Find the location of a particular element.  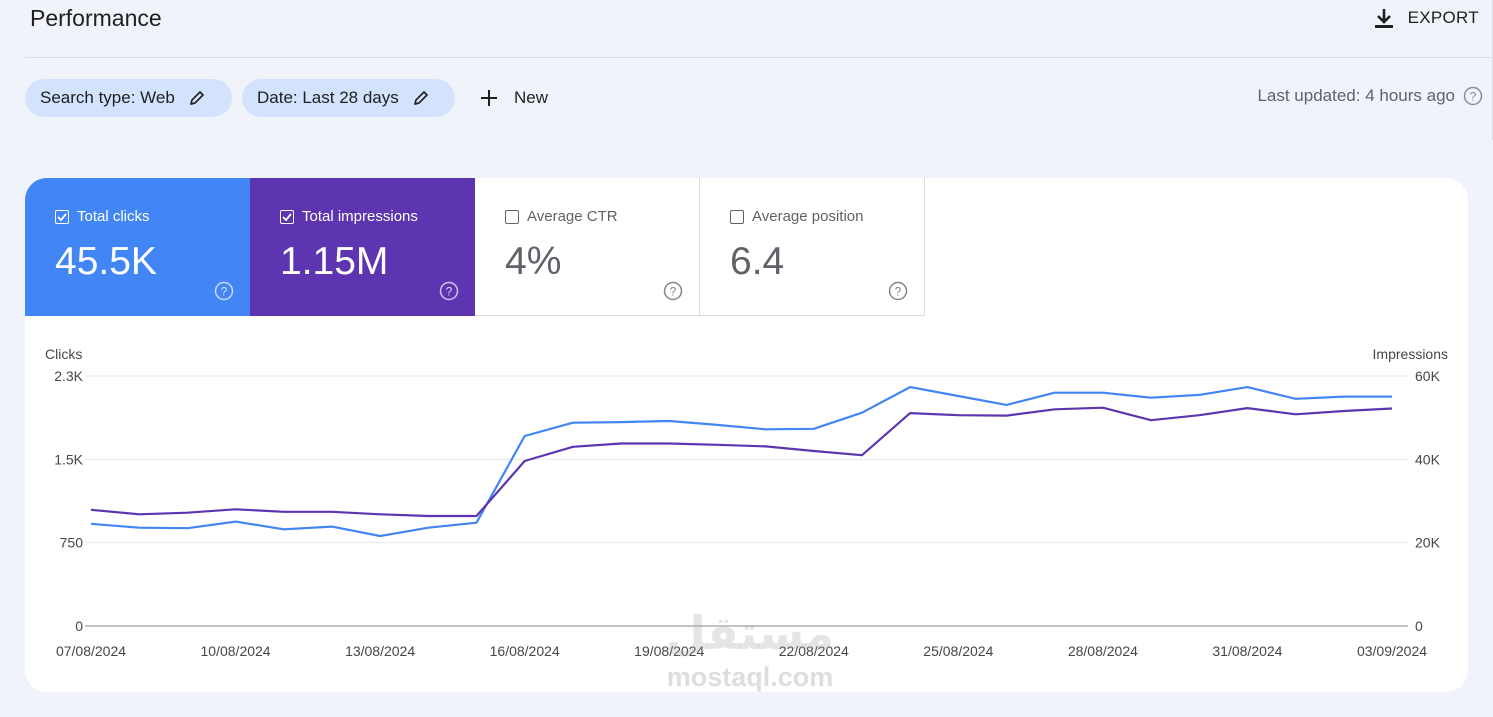

metric-value: 4% is located at coordinates (533, 261).